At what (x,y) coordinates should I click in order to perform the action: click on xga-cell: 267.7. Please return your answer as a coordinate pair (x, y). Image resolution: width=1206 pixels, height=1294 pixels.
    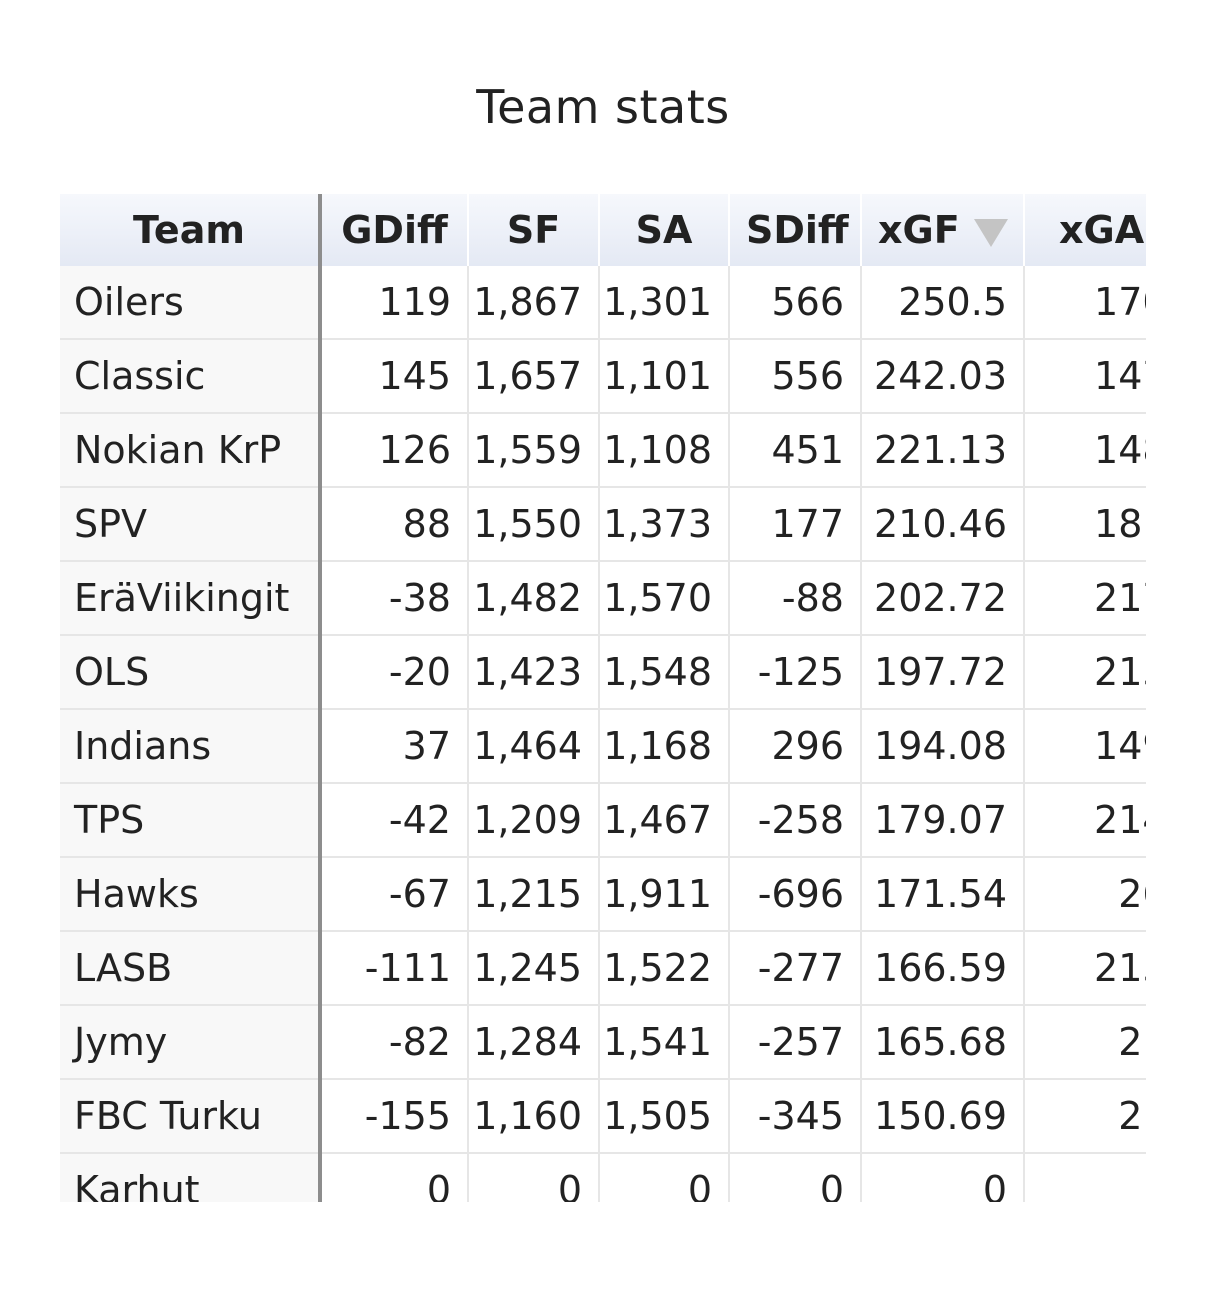
    Looking at the image, I should click on (1085, 894).